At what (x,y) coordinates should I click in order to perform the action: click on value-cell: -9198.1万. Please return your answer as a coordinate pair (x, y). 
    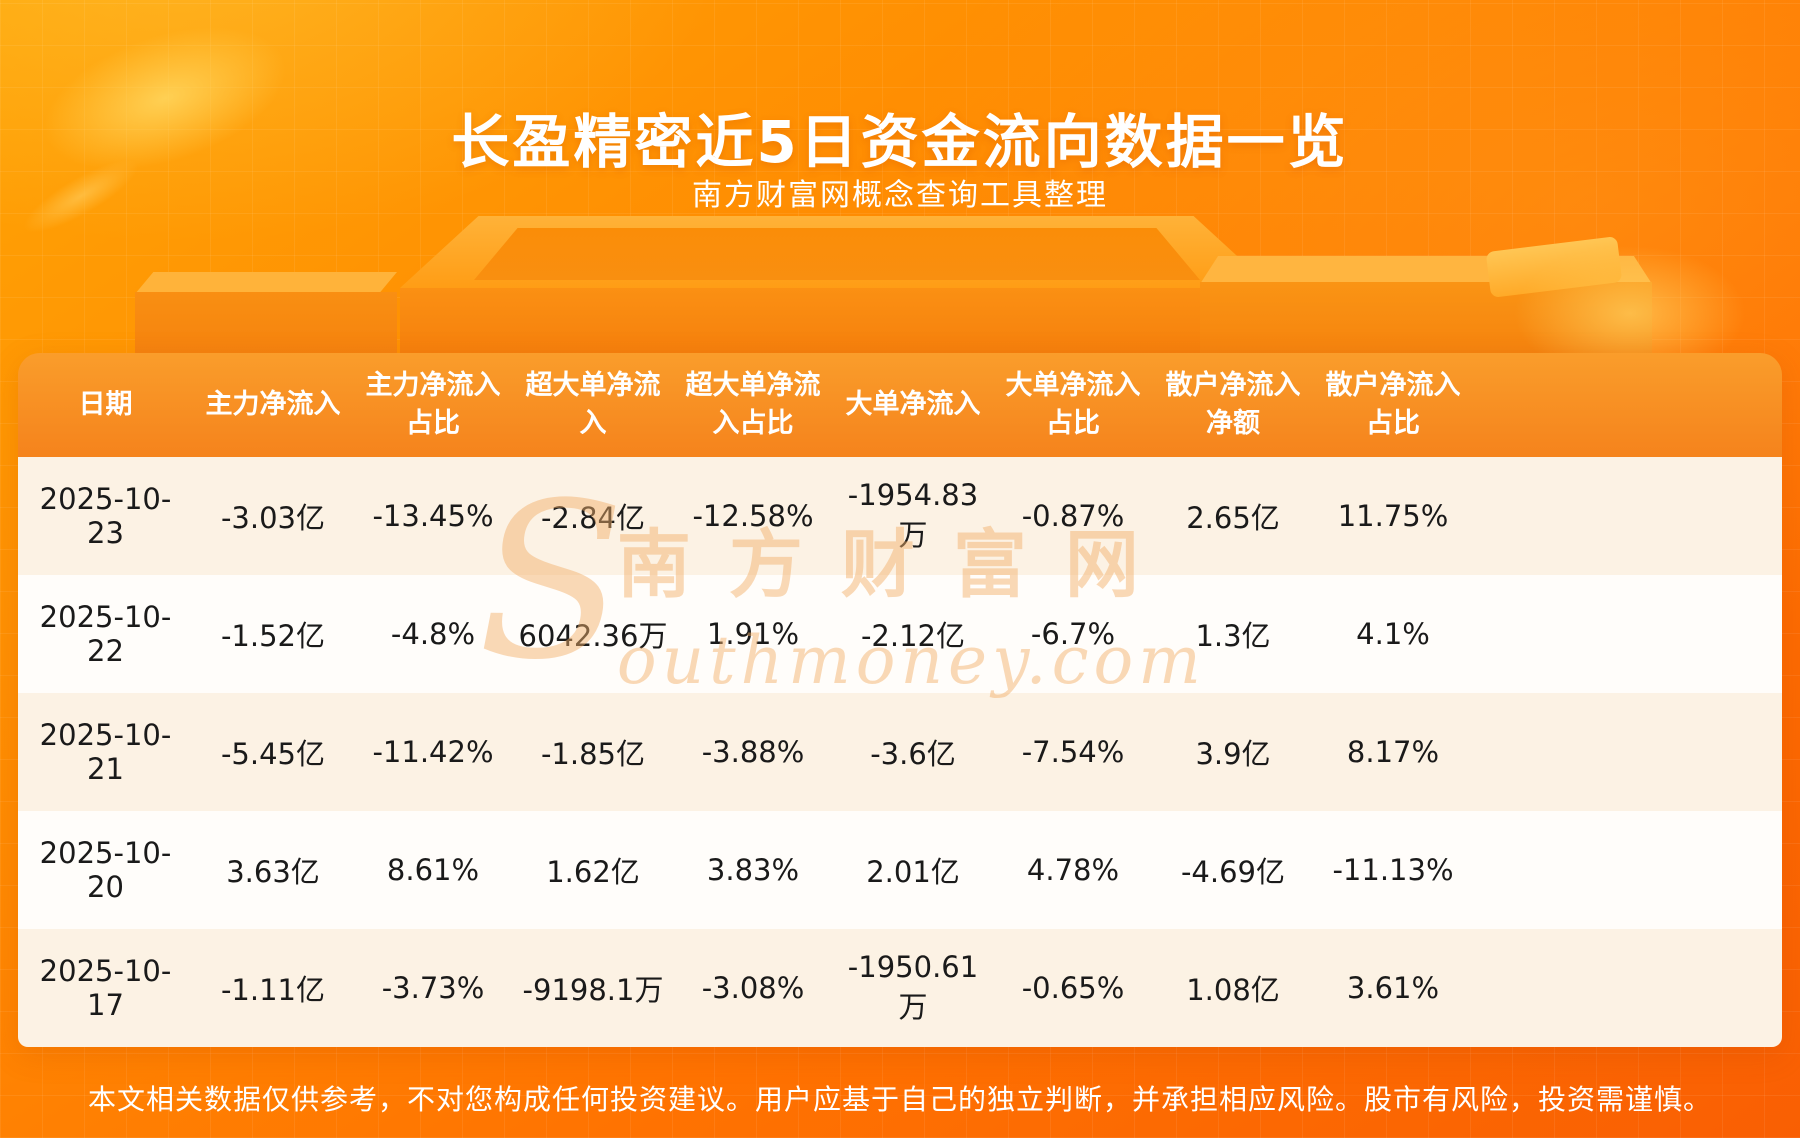
    Looking at the image, I should click on (593, 990).